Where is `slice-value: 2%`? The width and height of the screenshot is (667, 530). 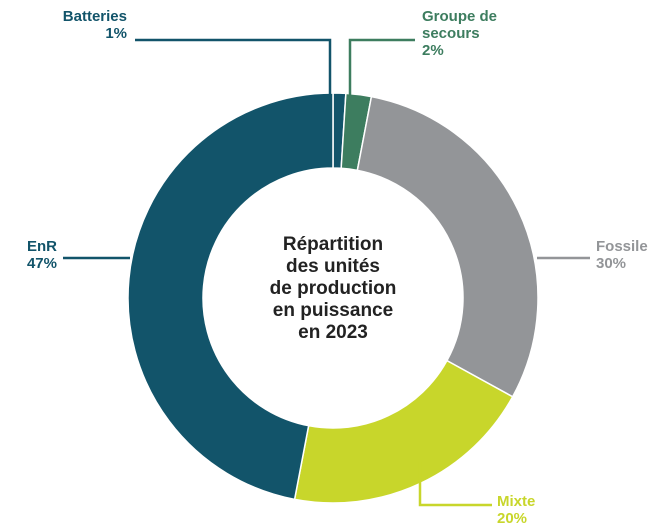 slice-value: 2% is located at coordinates (433, 50).